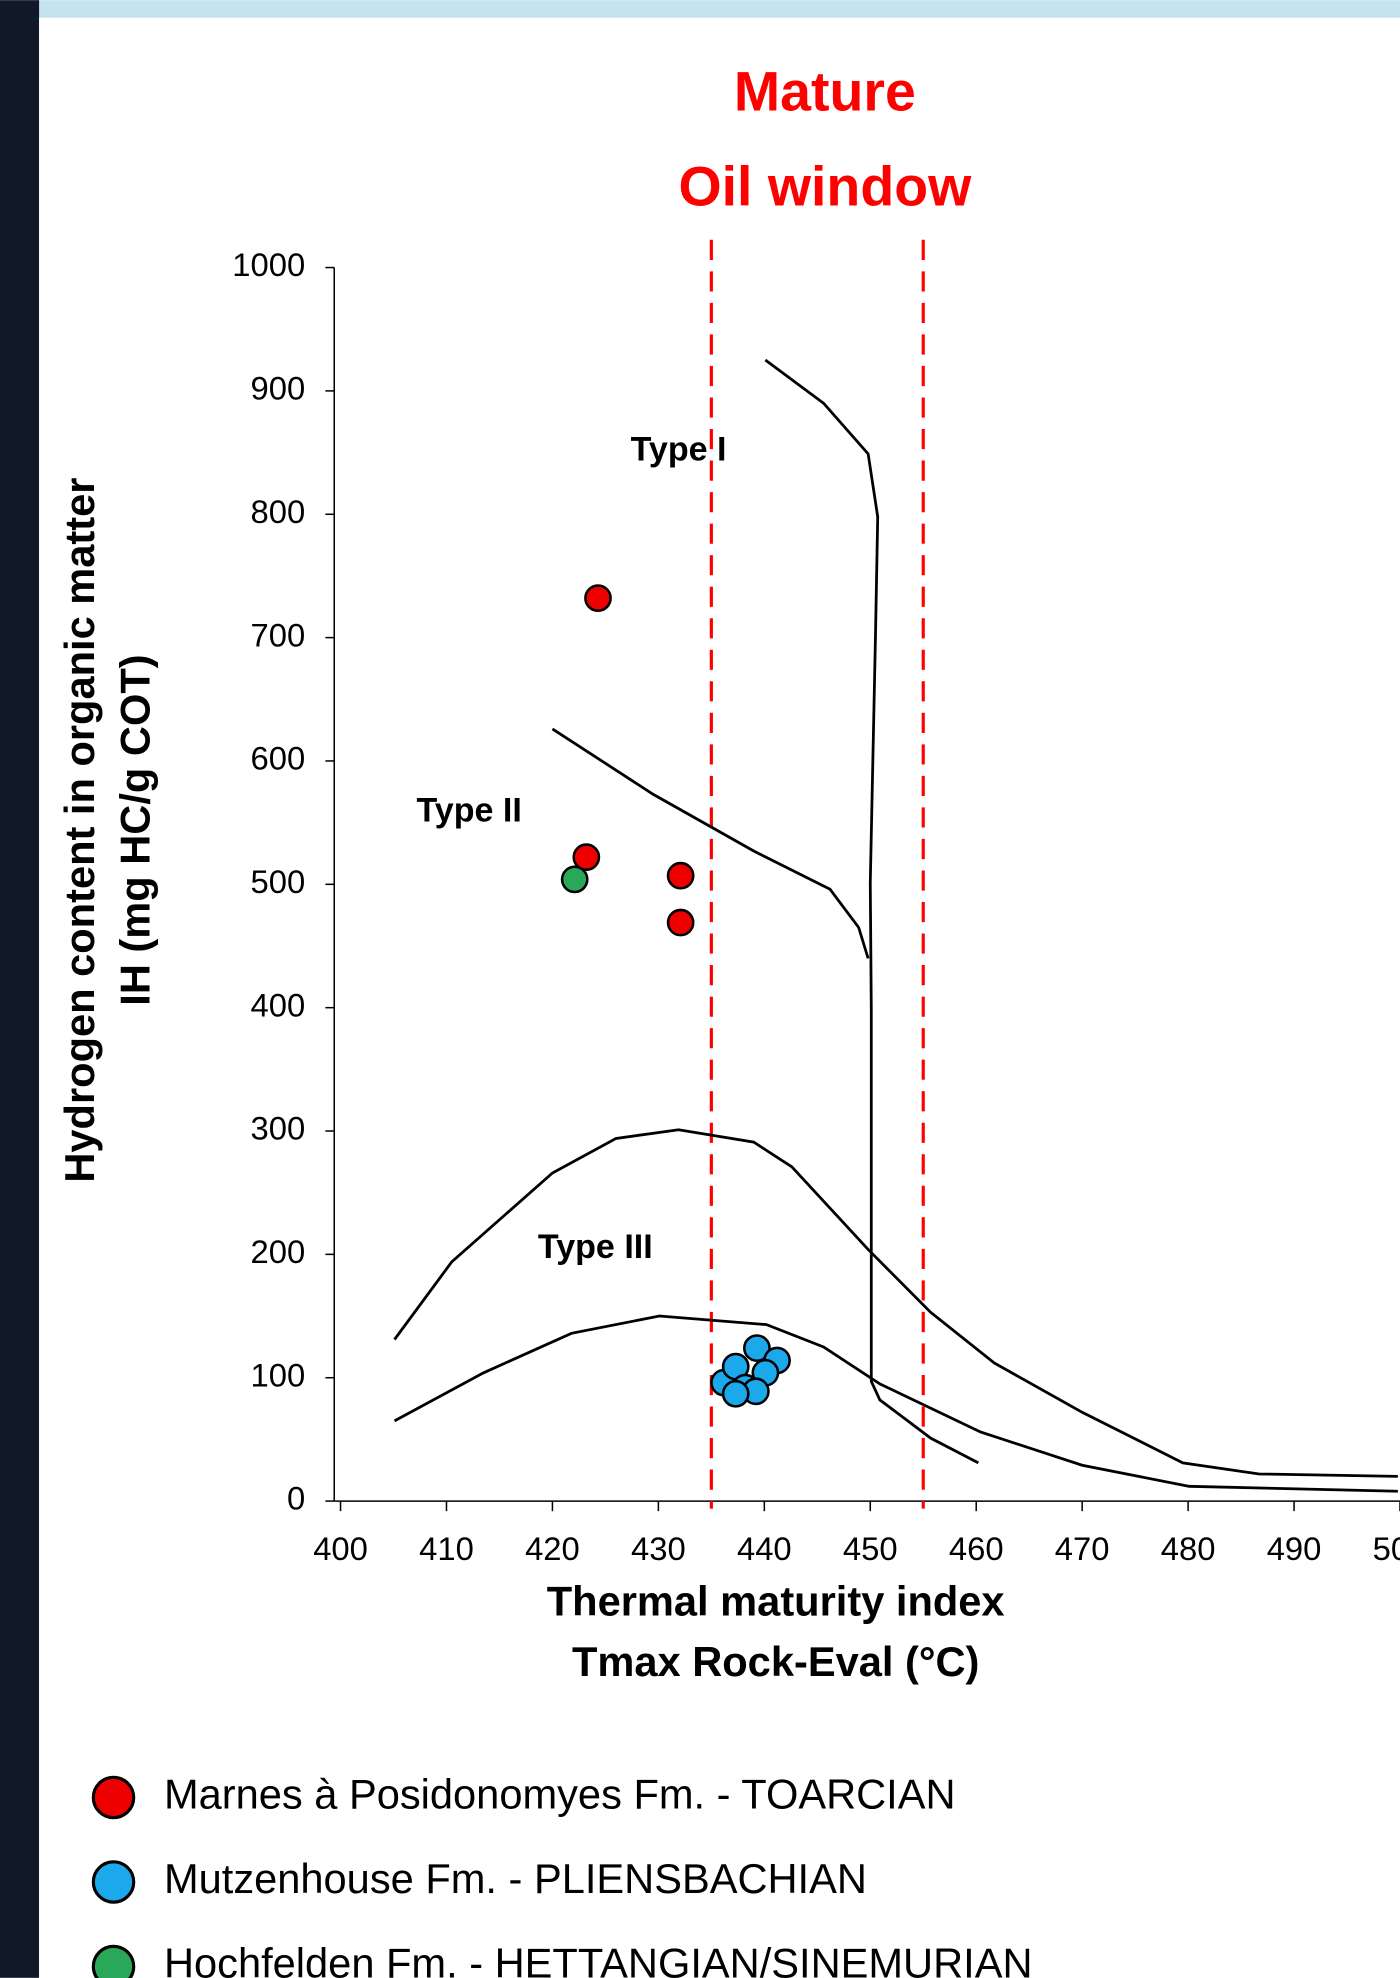 The width and height of the screenshot is (1400, 1978). I want to click on x-axis-title: Thermal maturity index, so click(776, 1600).